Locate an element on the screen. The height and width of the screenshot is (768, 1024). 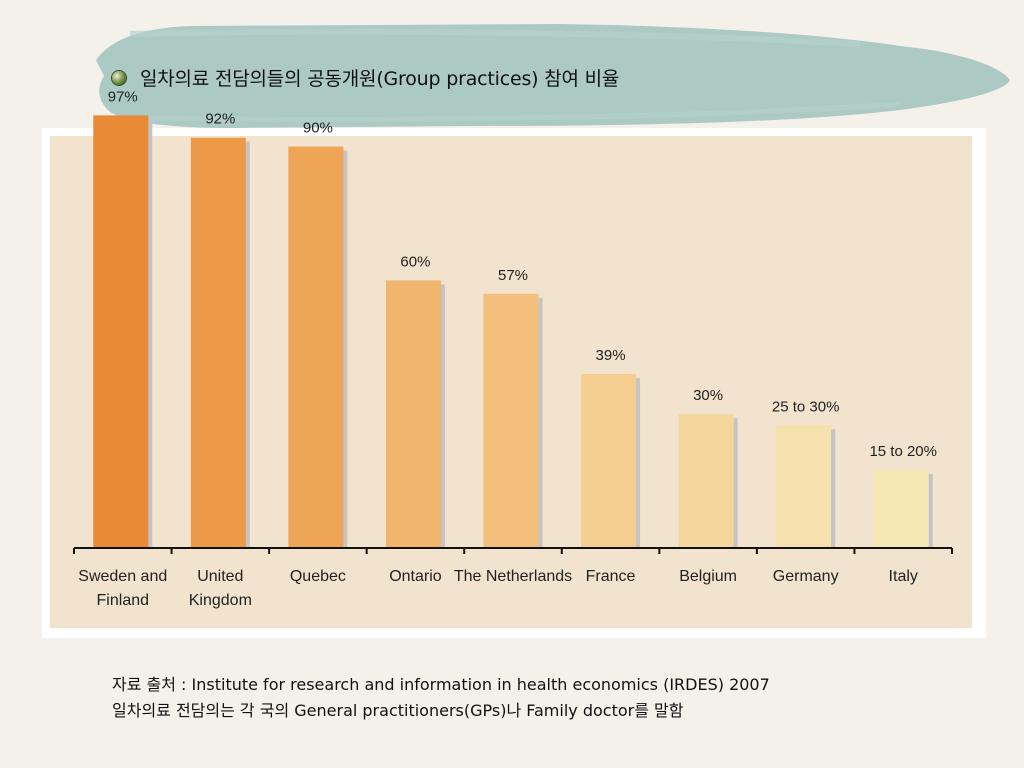
value-label: 97% is located at coordinates (123, 96).